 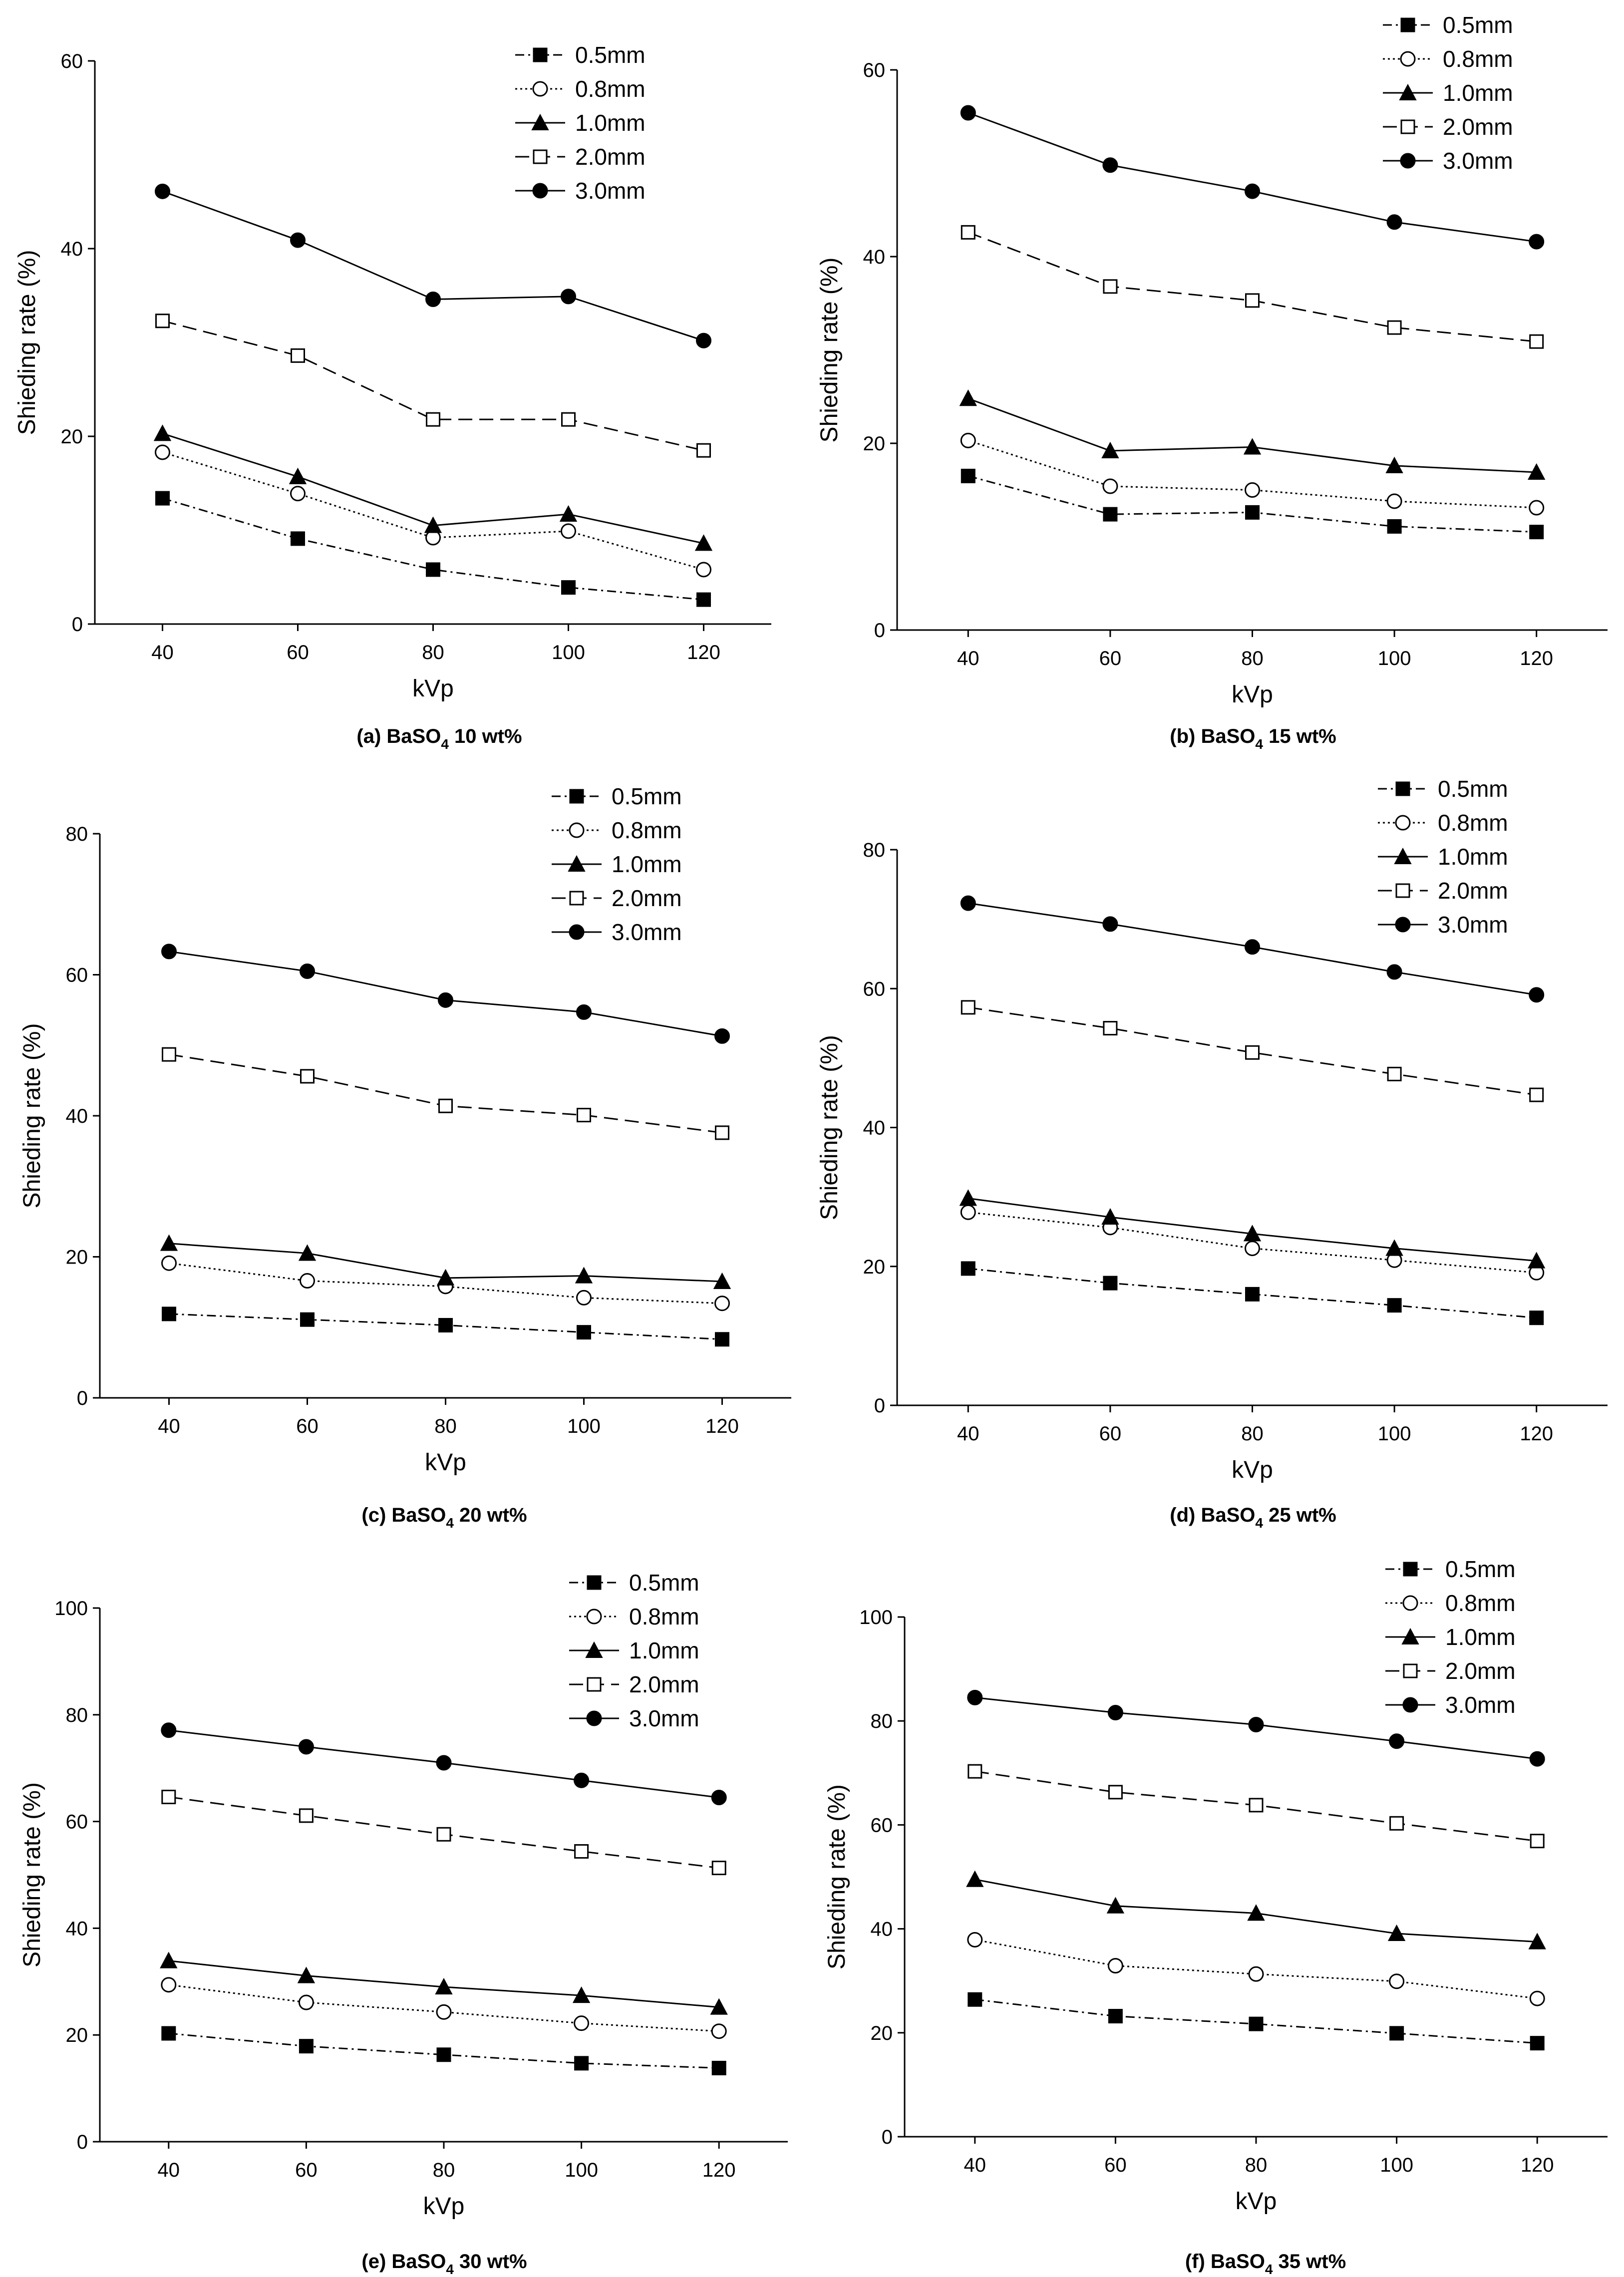 I want to click on legend-label: 1.0mm, so click(x=1478, y=93).